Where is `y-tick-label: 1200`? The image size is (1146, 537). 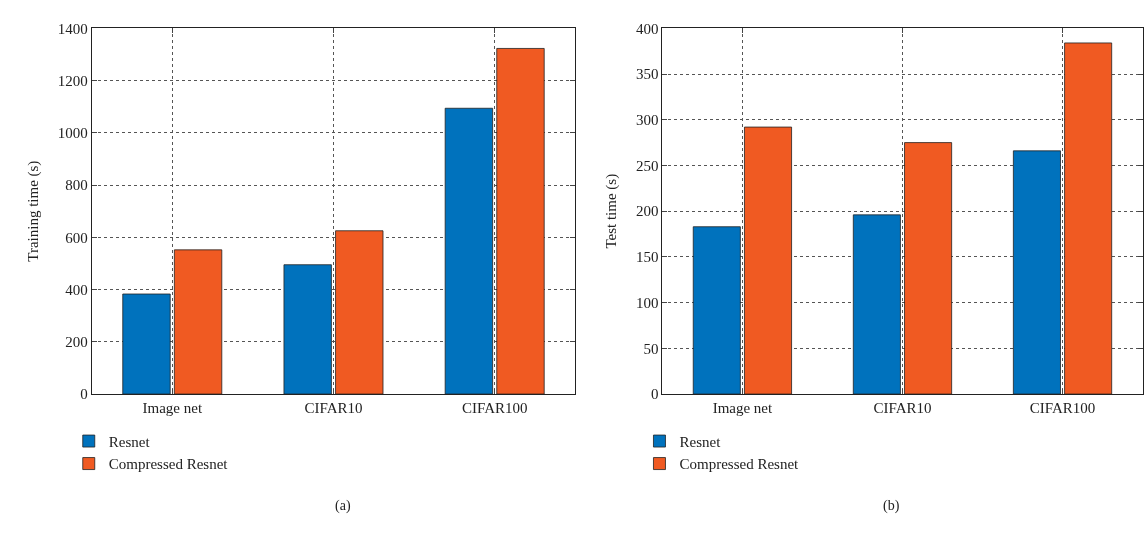
y-tick-label: 1200 is located at coordinates (72, 80).